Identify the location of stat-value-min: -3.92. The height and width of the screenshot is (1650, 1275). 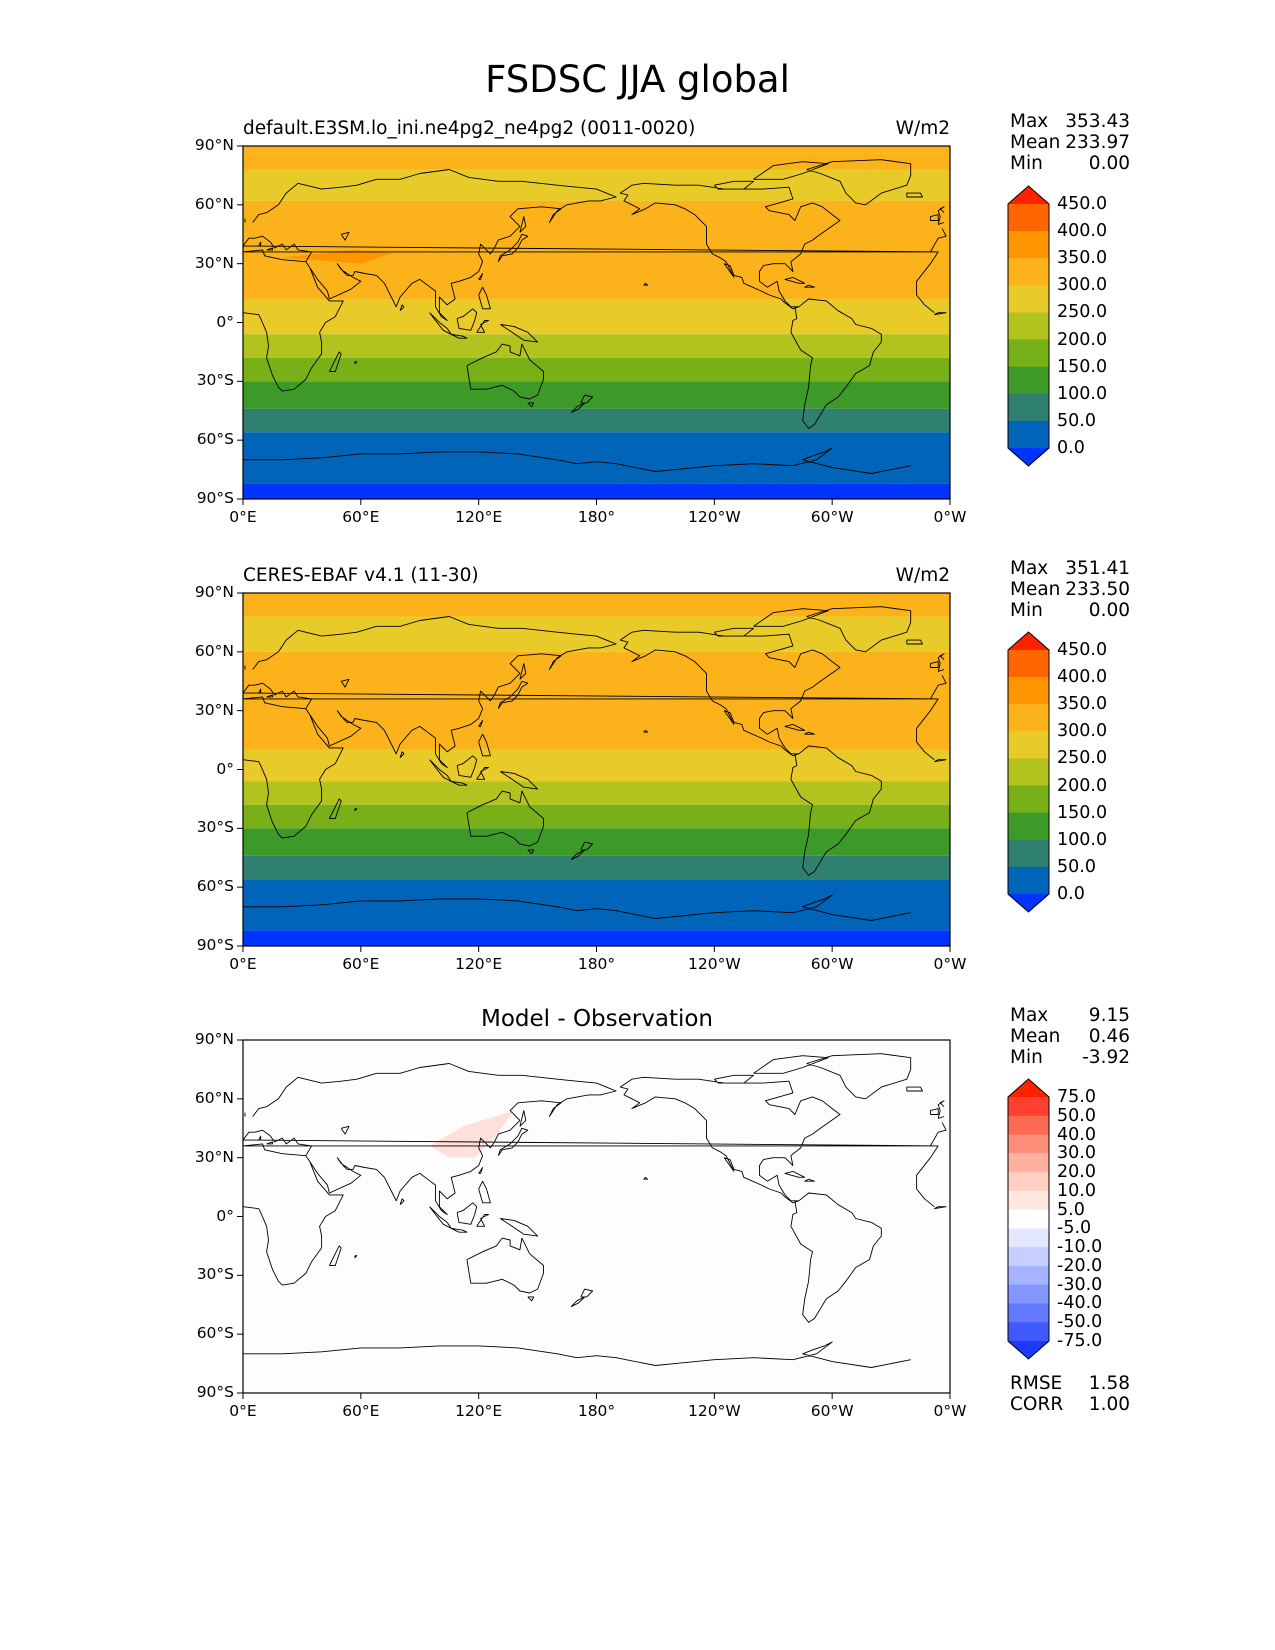
(1106, 1057).